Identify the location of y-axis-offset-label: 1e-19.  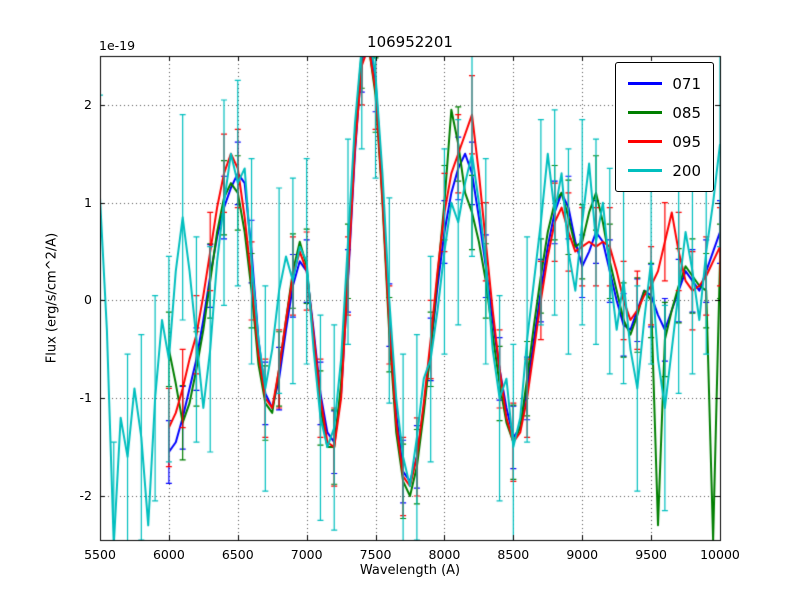
(117, 45).